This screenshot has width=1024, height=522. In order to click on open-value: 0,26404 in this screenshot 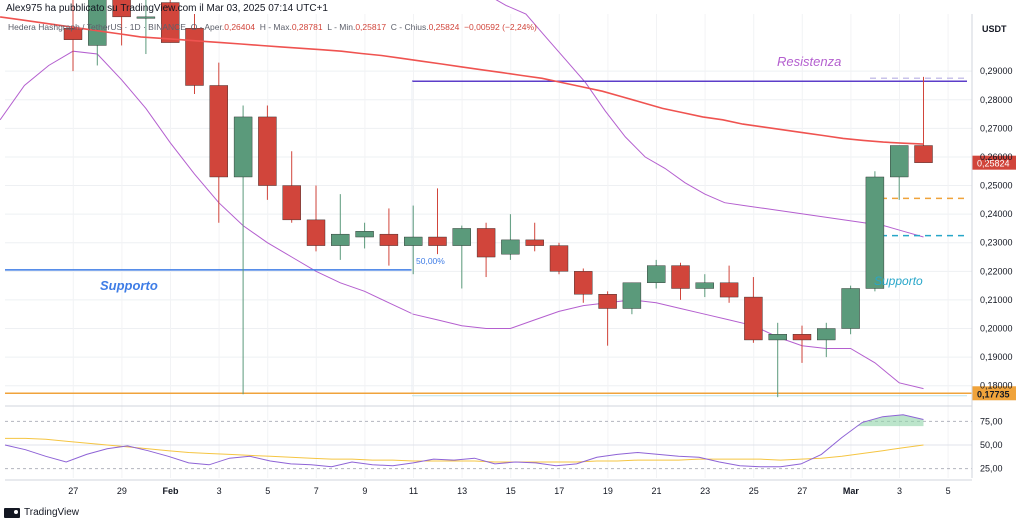, I will do `click(239, 27)`.